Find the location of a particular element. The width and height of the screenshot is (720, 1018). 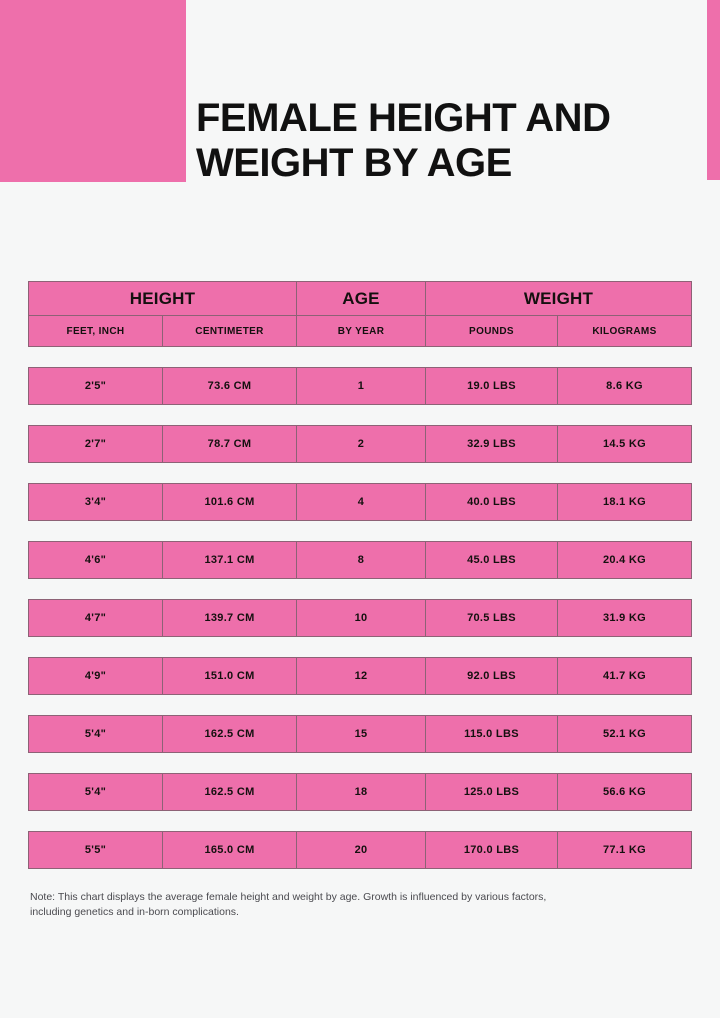

table-row: 5'4" 162.5 CM 15 115.0 LBS 52.1 KG is located at coordinates (360, 734).